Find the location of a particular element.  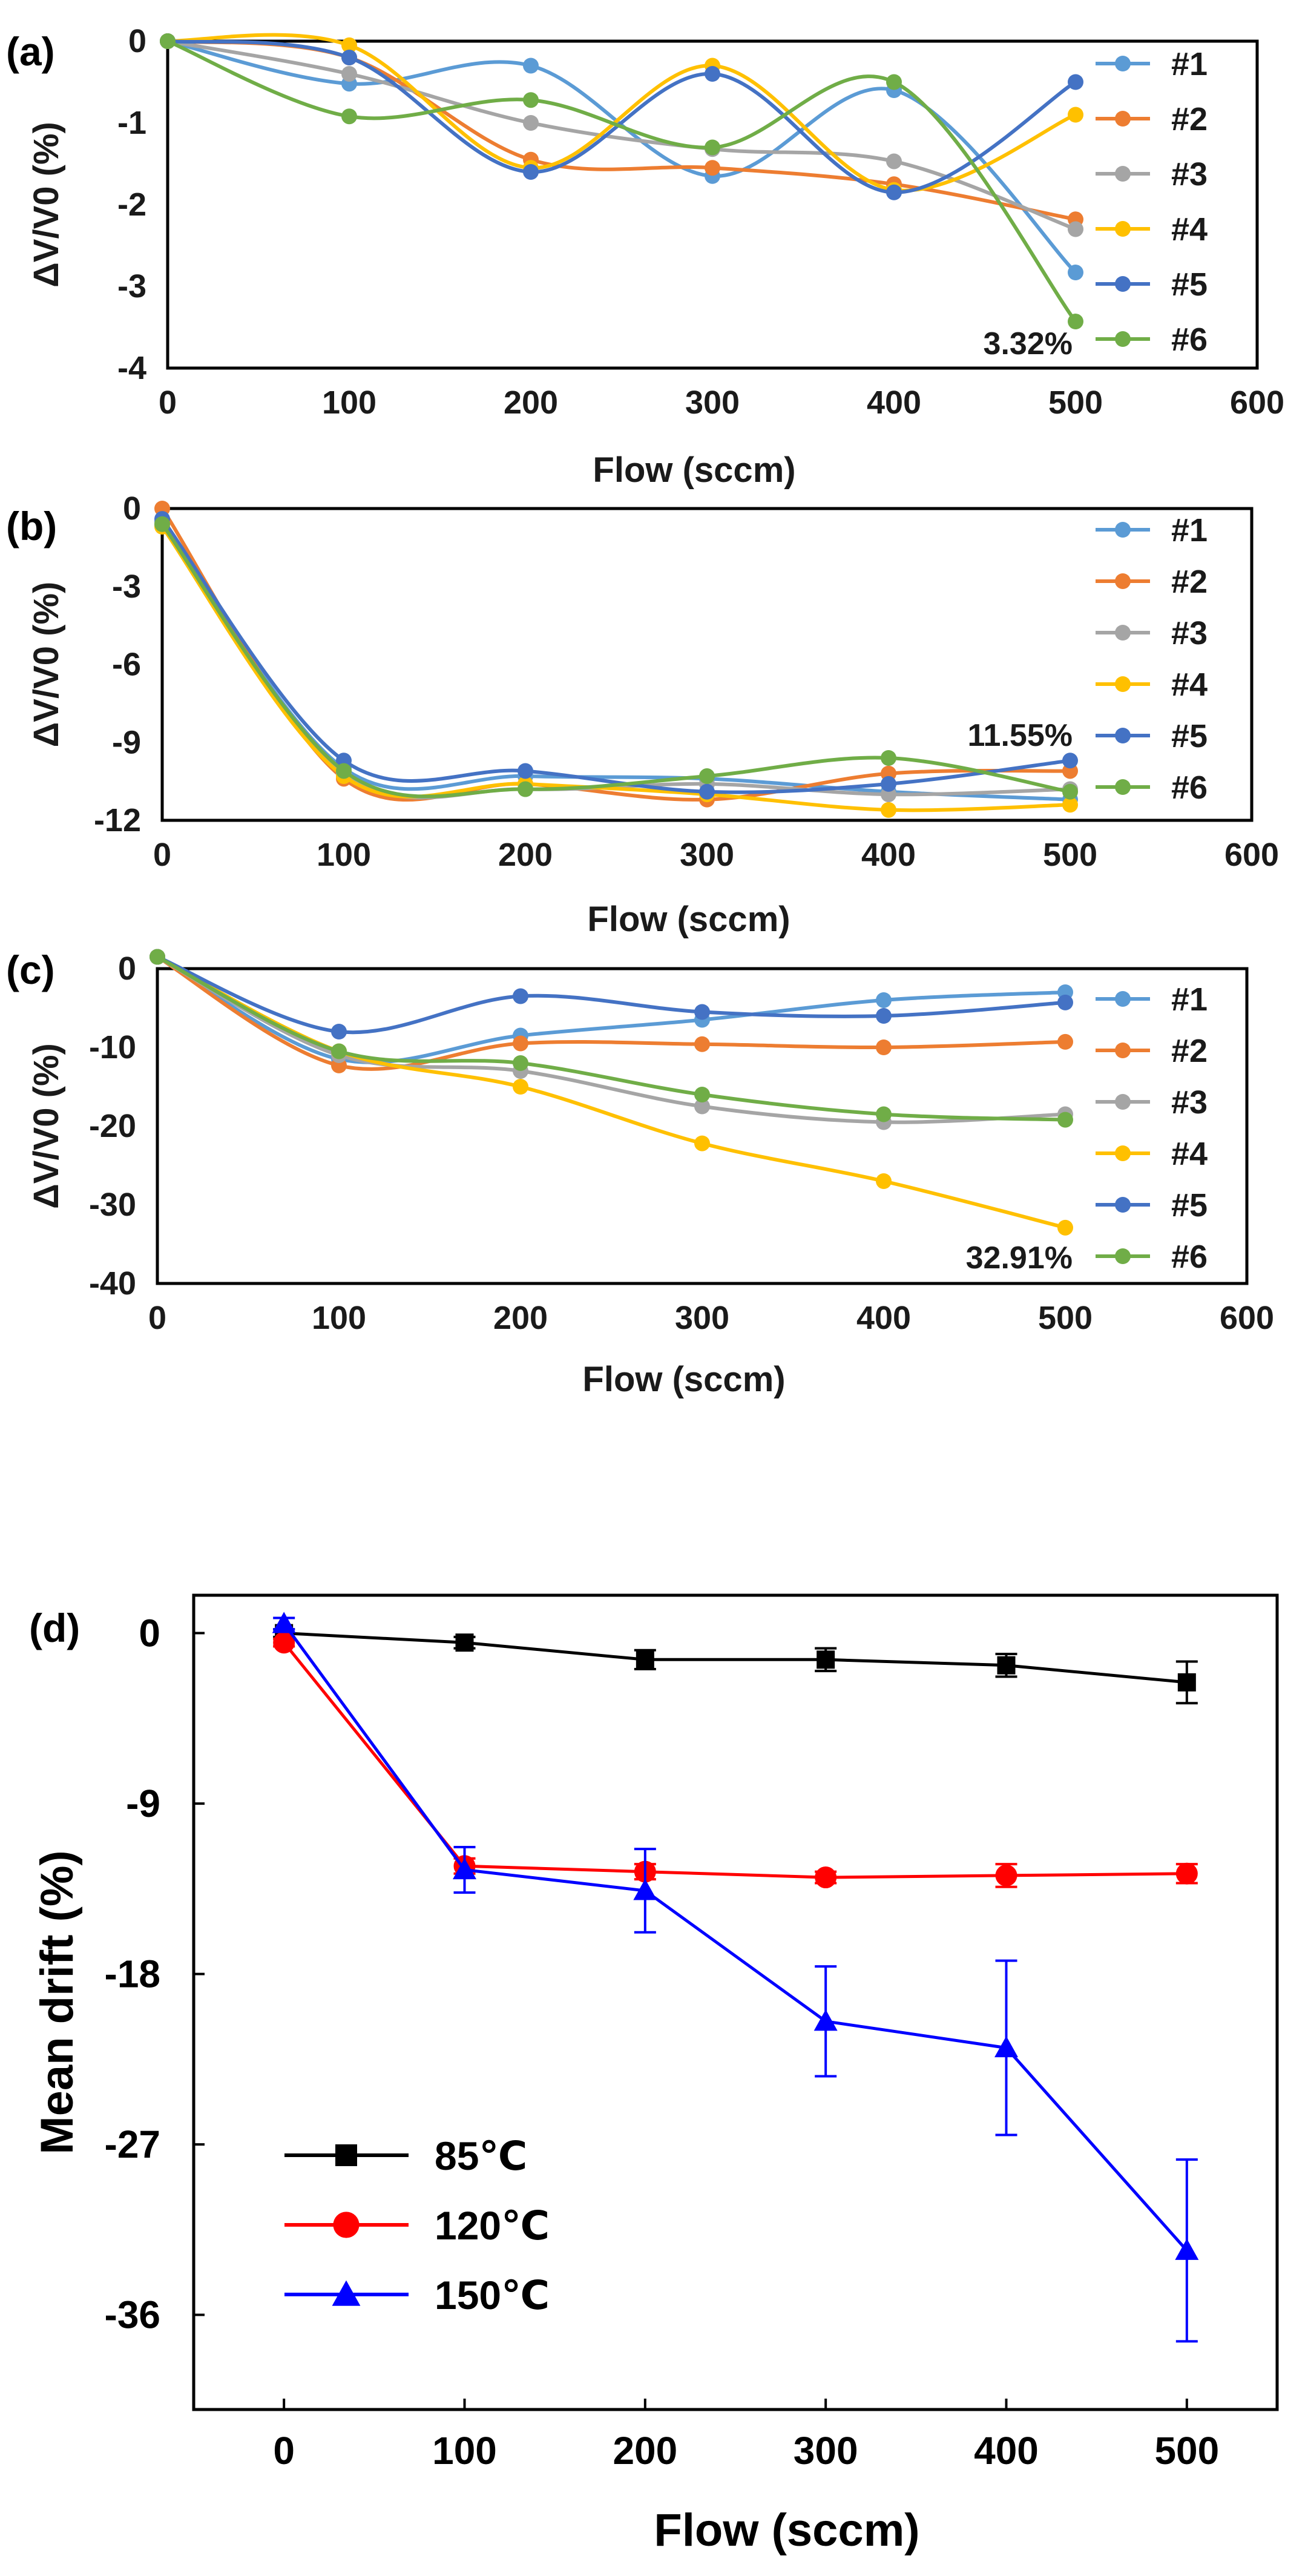

annotation-text: 11.55% is located at coordinates (1021, 736).